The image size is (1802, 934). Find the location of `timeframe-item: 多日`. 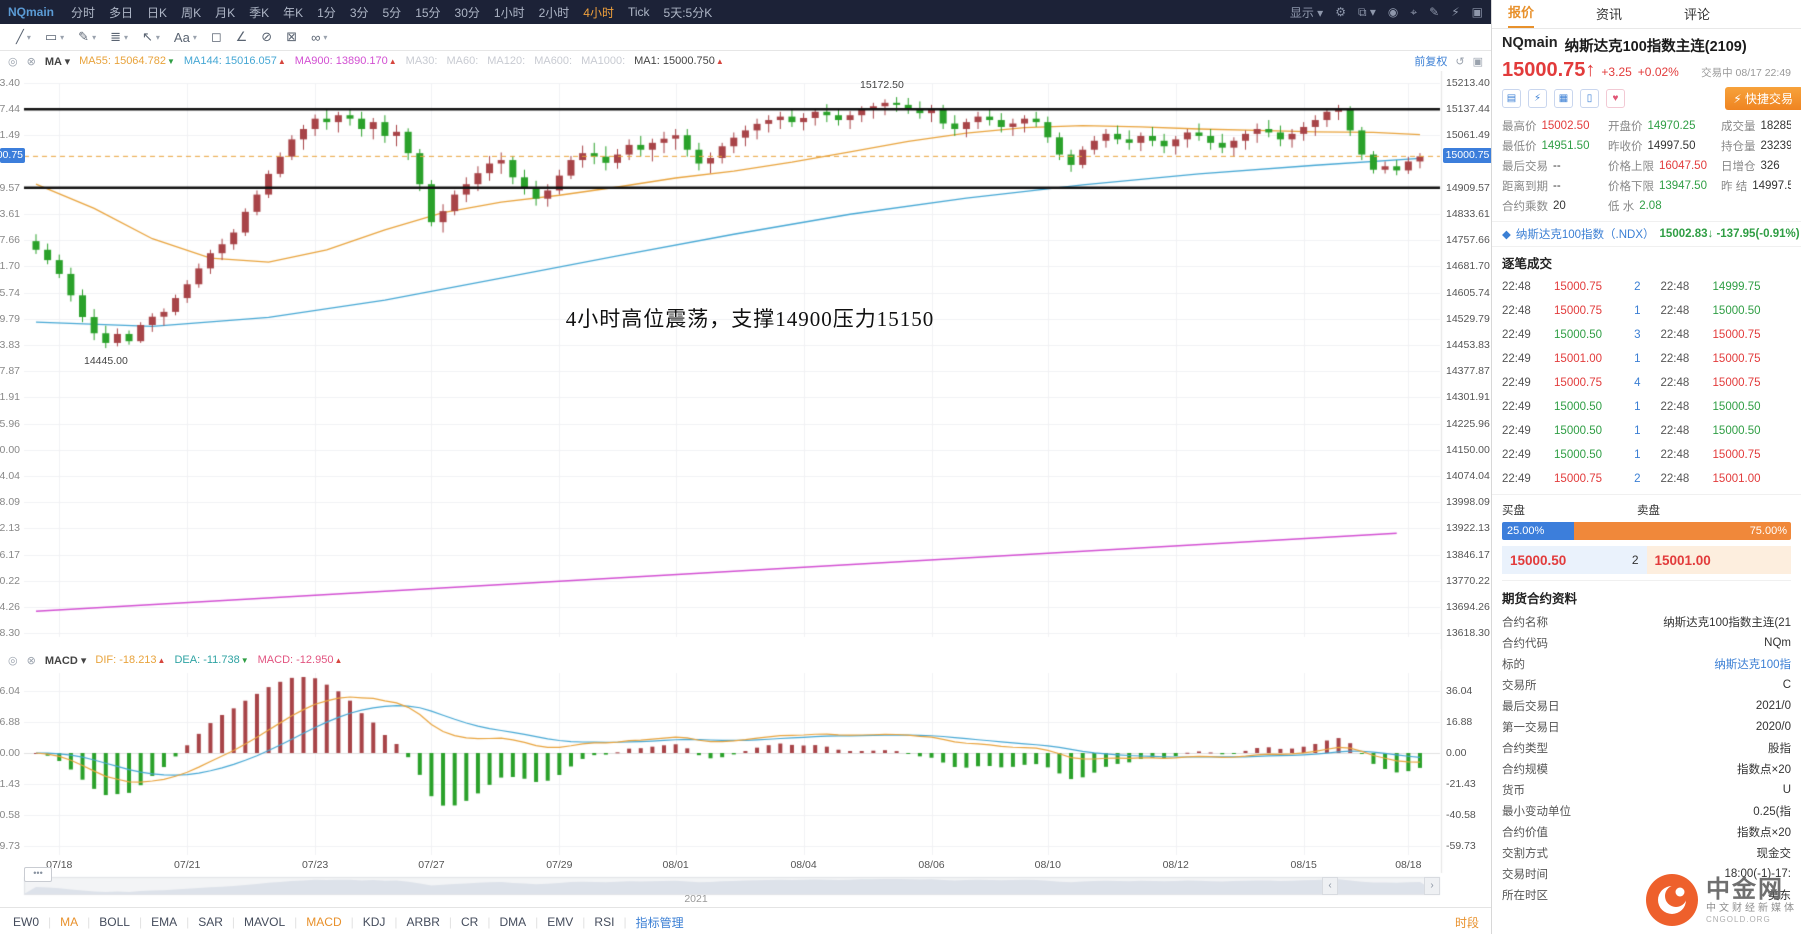

timeframe-item: 多日 is located at coordinates (121, 12).